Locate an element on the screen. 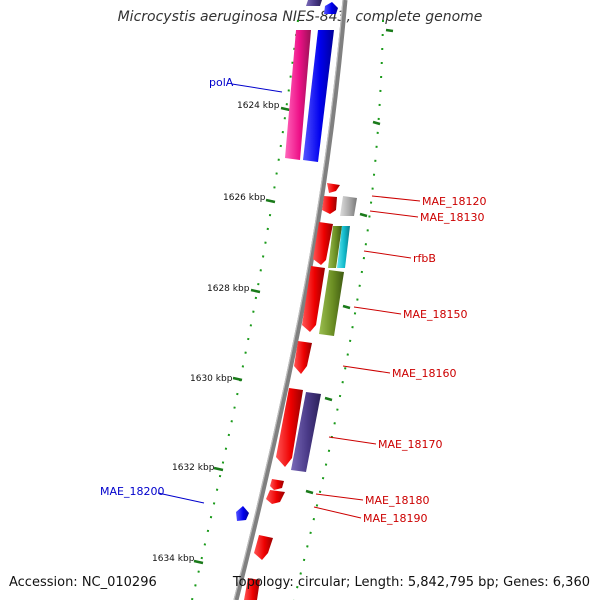 Image resolution: width=600 pixels, height=600 pixels. outer-tick-marks is located at coordinates (349, 261).